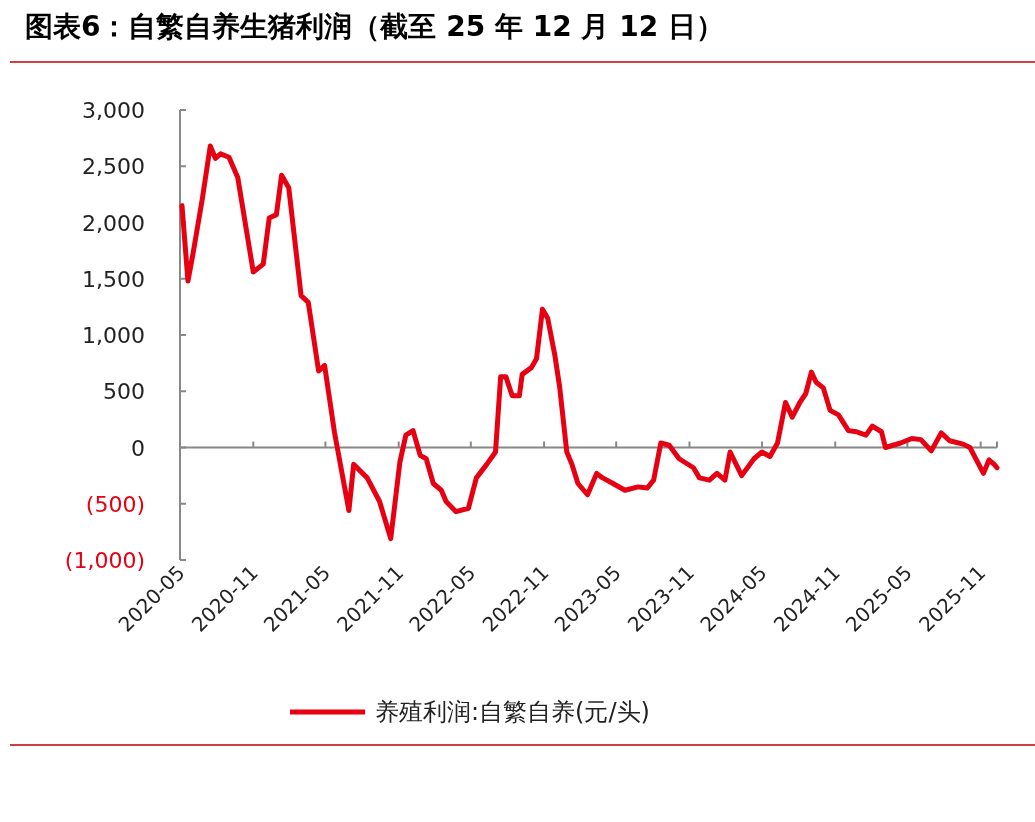 This screenshot has width=1035, height=822. I want to click on y-tick-label: 1,500, so click(113, 279).